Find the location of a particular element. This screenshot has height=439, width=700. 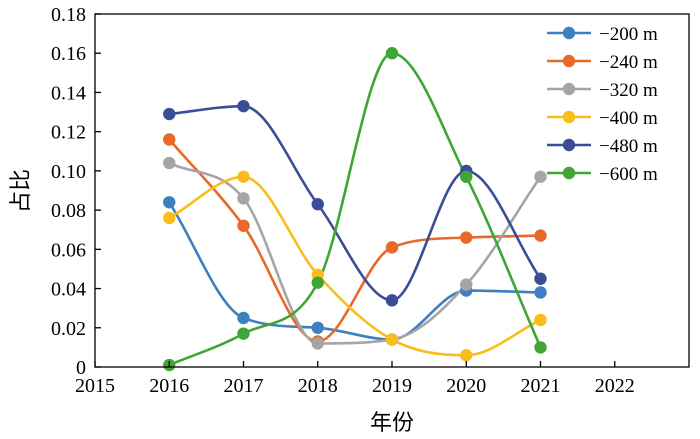

legend-label: −240 m is located at coordinates (628, 62).